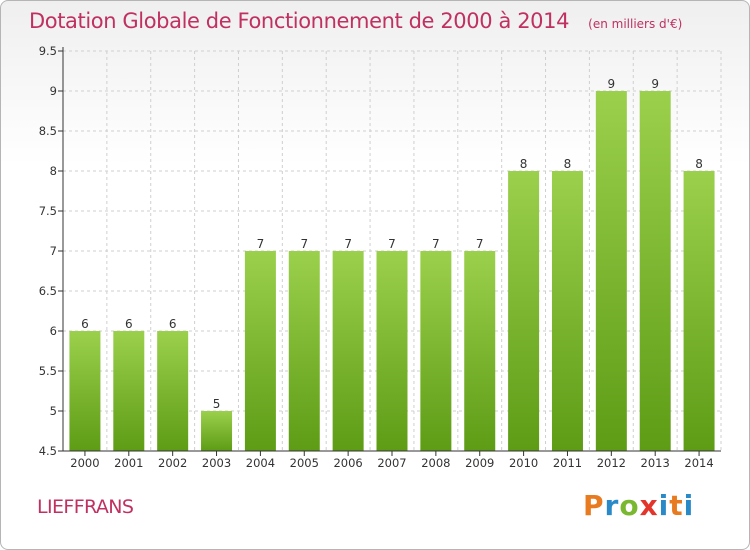  Describe the element at coordinates (629, 505) in the screenshot. I see `logo-letter: o` at that location.